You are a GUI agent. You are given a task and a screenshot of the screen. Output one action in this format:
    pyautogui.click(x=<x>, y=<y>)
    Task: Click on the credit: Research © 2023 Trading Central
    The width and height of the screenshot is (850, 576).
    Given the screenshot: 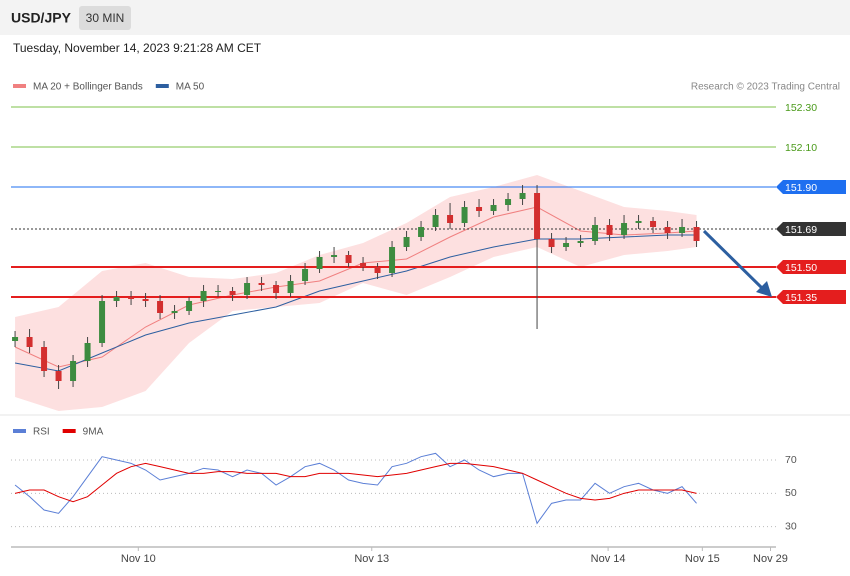 What is the action you would take?
    pyautogui.click(x=765, y=87)
    